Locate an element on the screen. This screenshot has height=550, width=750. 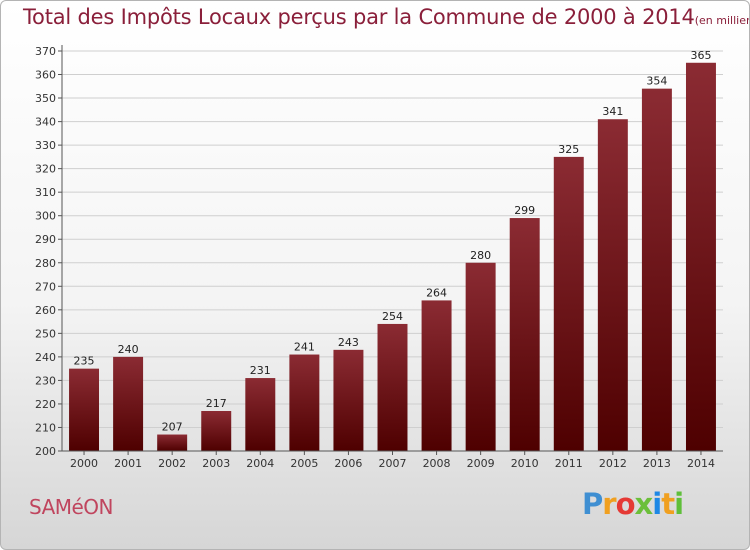
y-tick-label: 270 is located at coordinates (45, 286).